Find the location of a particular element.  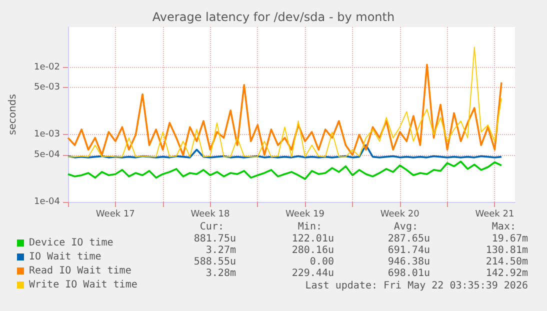

x-tick-label: Week 21 is located at coordinates (494, 215).